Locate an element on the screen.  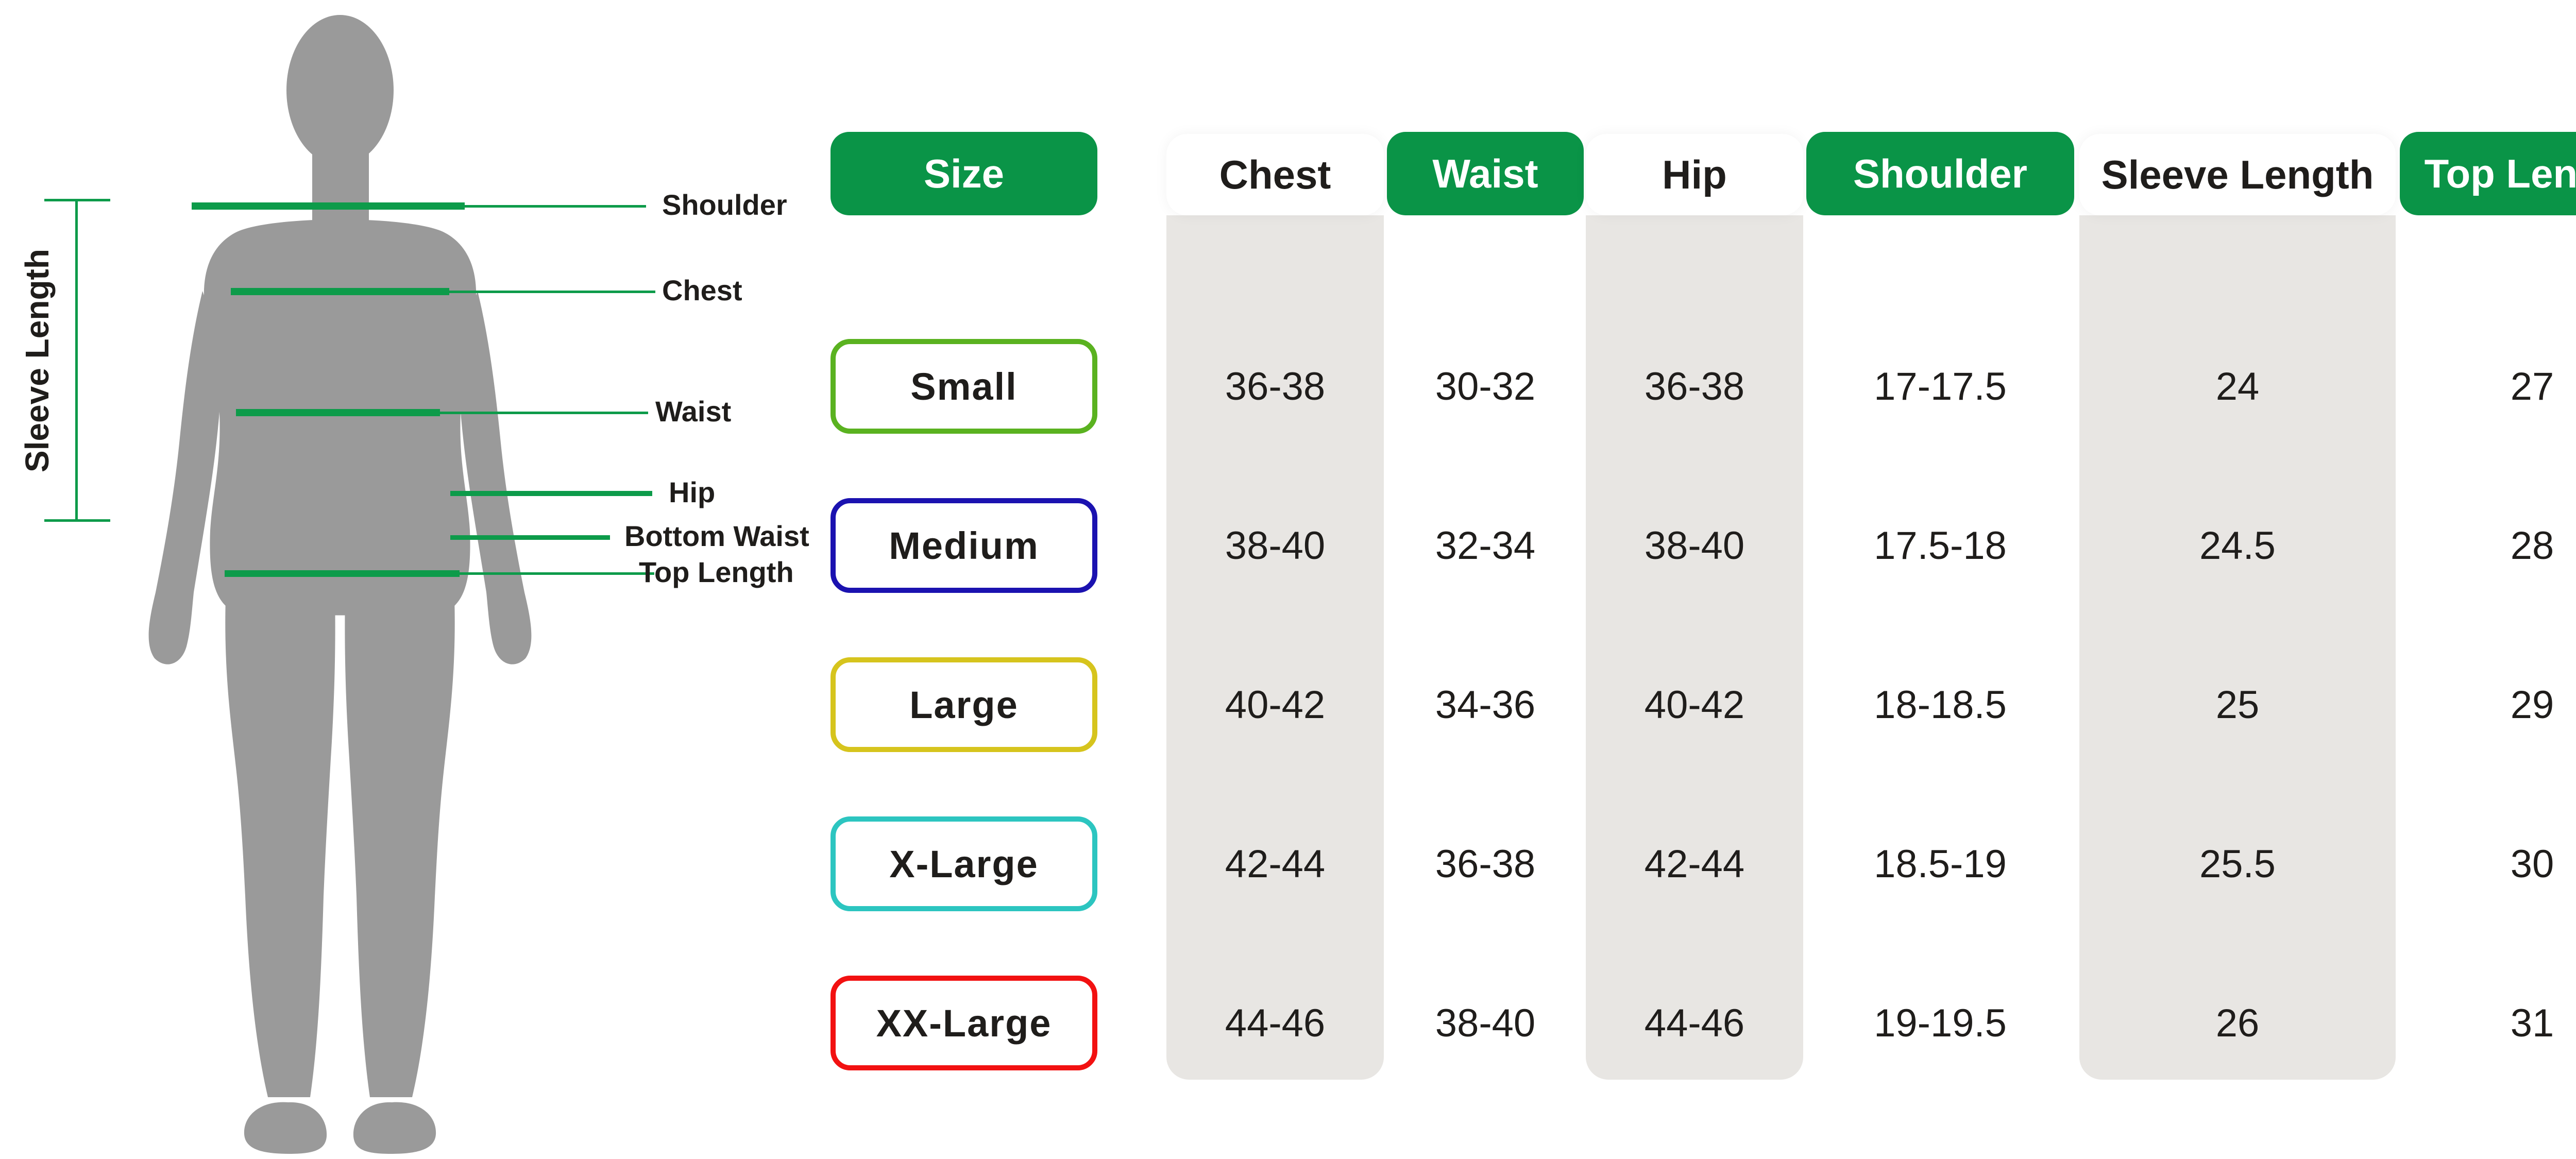
cell-x-large-shoulder: 18.5-19 is located at coordinates (1940, 864).